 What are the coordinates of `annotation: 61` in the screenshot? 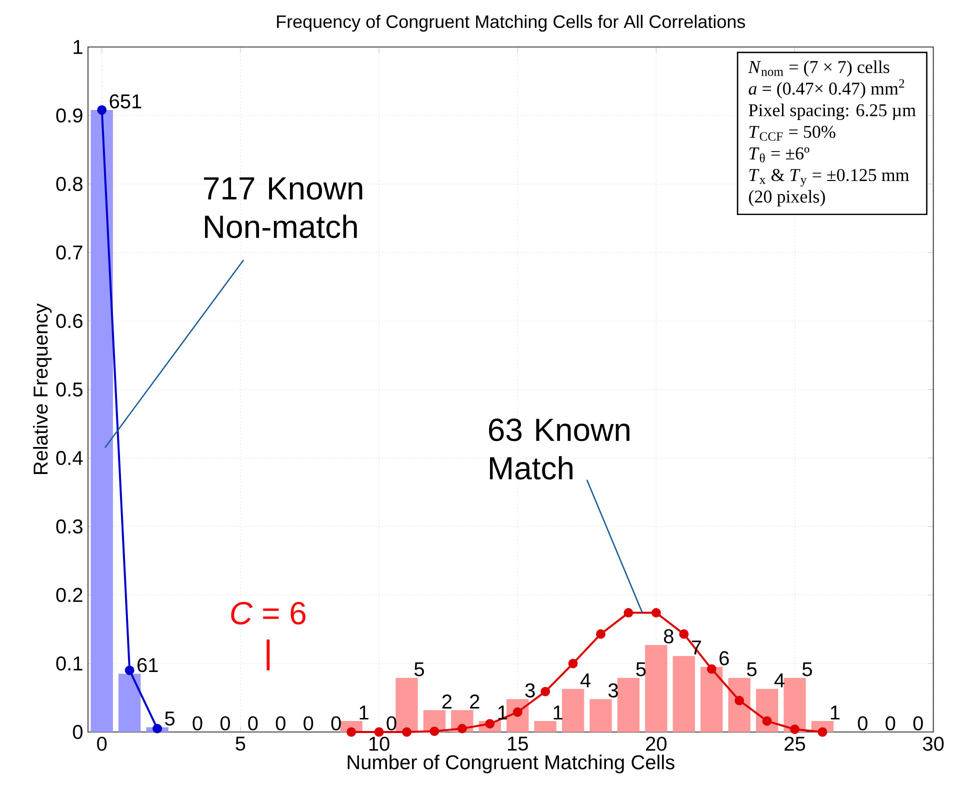 It's located at (148, 665).